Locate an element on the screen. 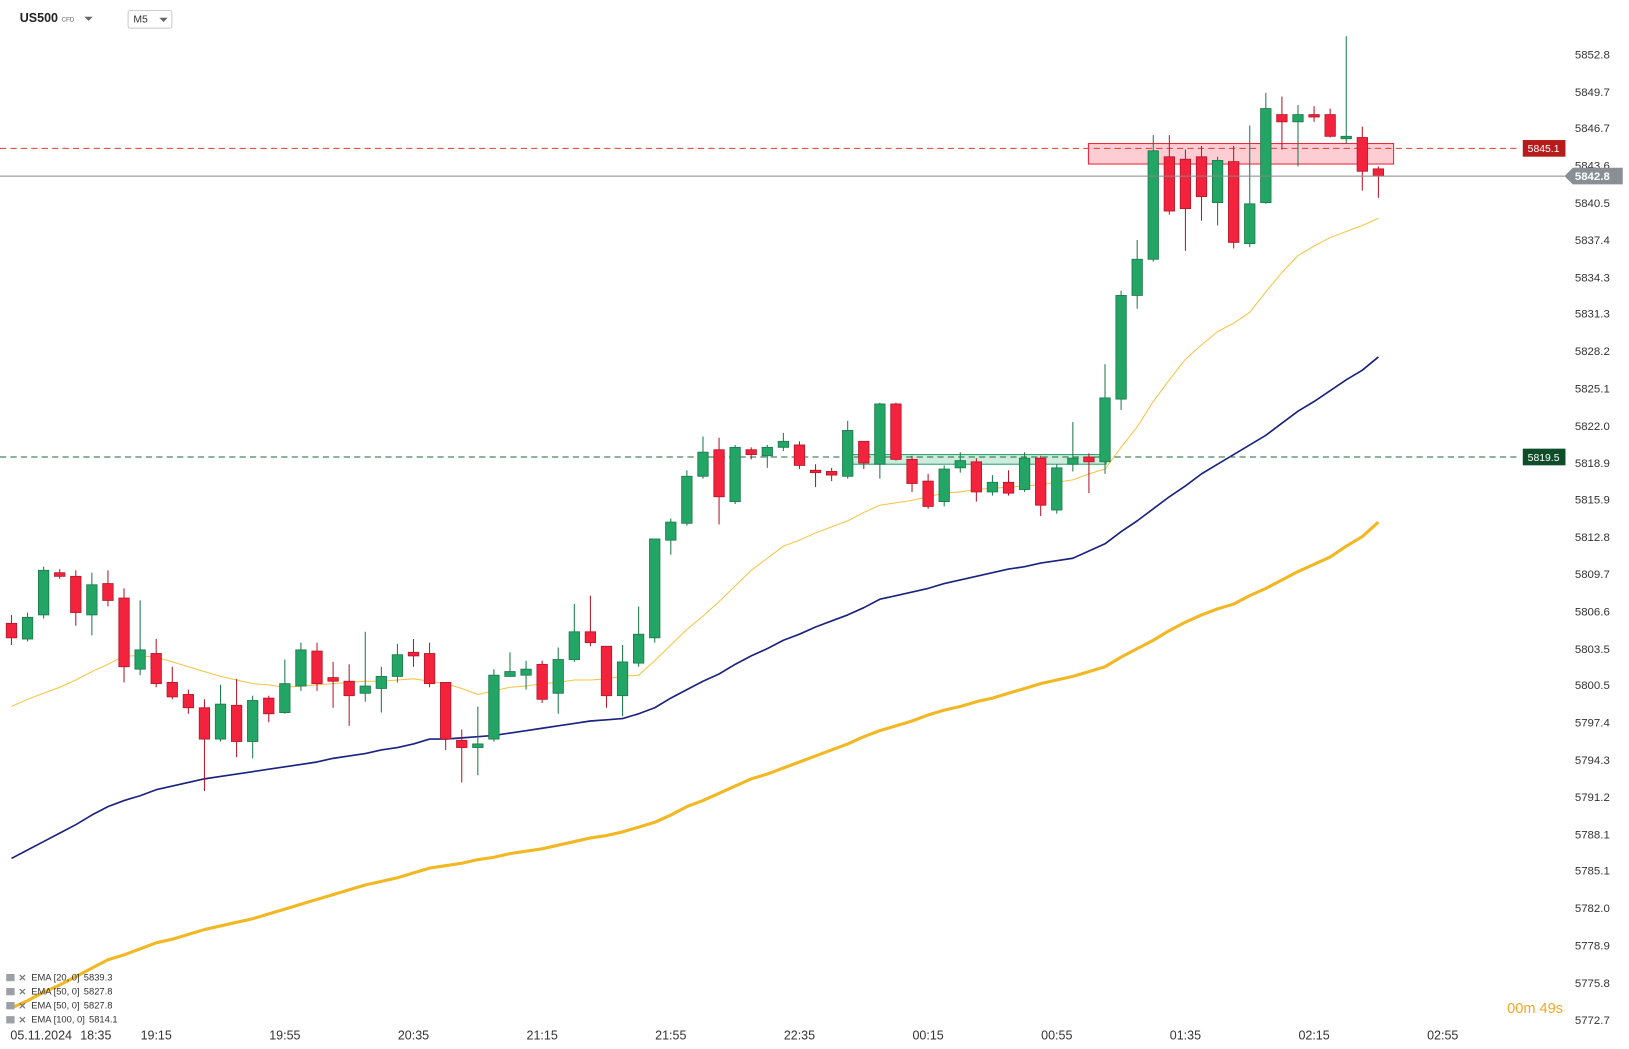  timeframe-dropdown is located at coordinates (163, 19).